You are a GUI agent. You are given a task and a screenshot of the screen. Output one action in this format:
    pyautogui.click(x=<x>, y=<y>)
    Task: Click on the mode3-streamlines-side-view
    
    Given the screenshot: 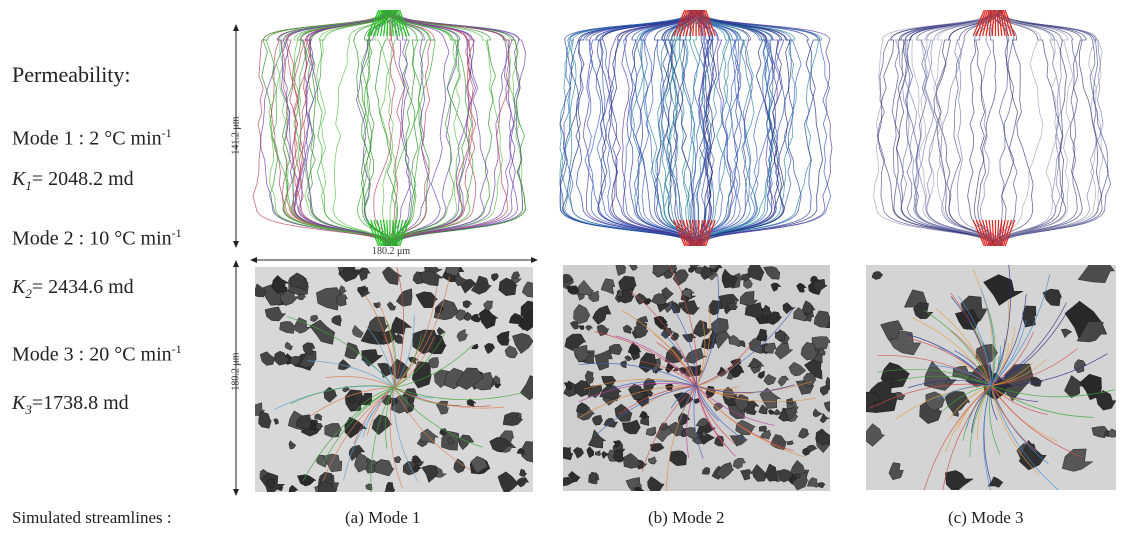 What is the action you would take?
    pyautogui.click(x=992, y=128)
    